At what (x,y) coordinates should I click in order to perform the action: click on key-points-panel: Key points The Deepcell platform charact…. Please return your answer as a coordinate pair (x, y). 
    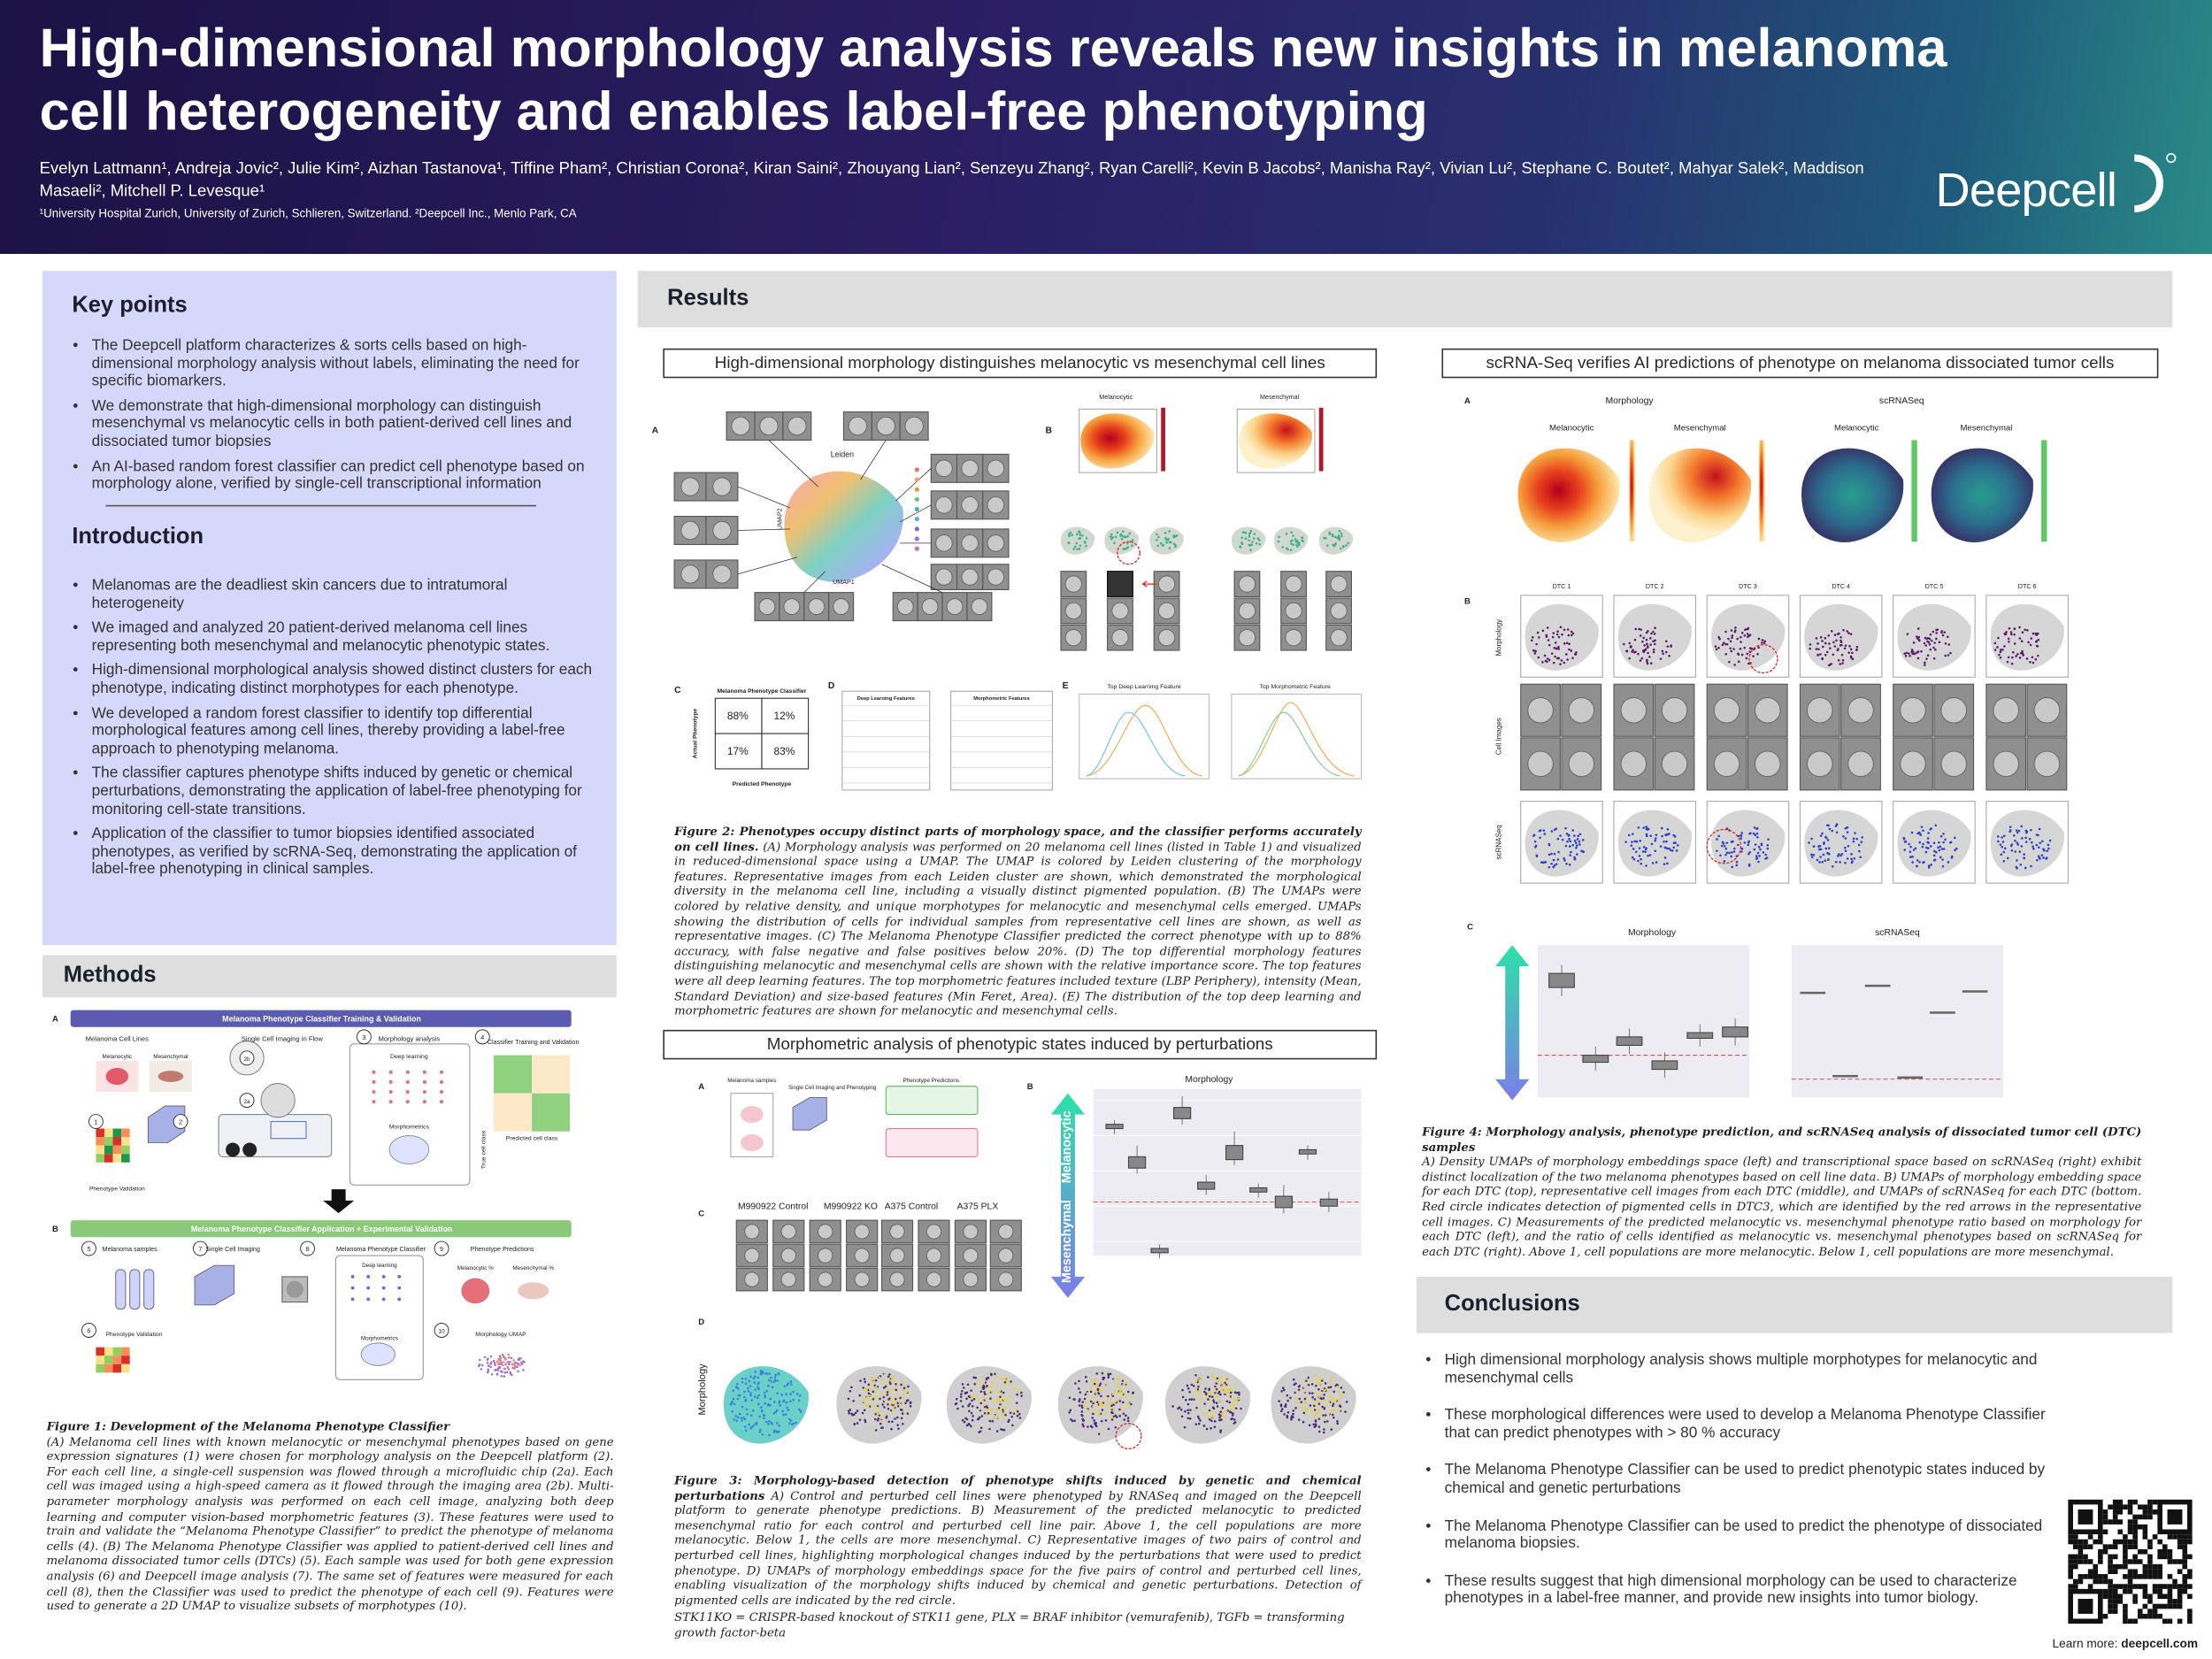
    Looking at the image, I should click on (329, 609).